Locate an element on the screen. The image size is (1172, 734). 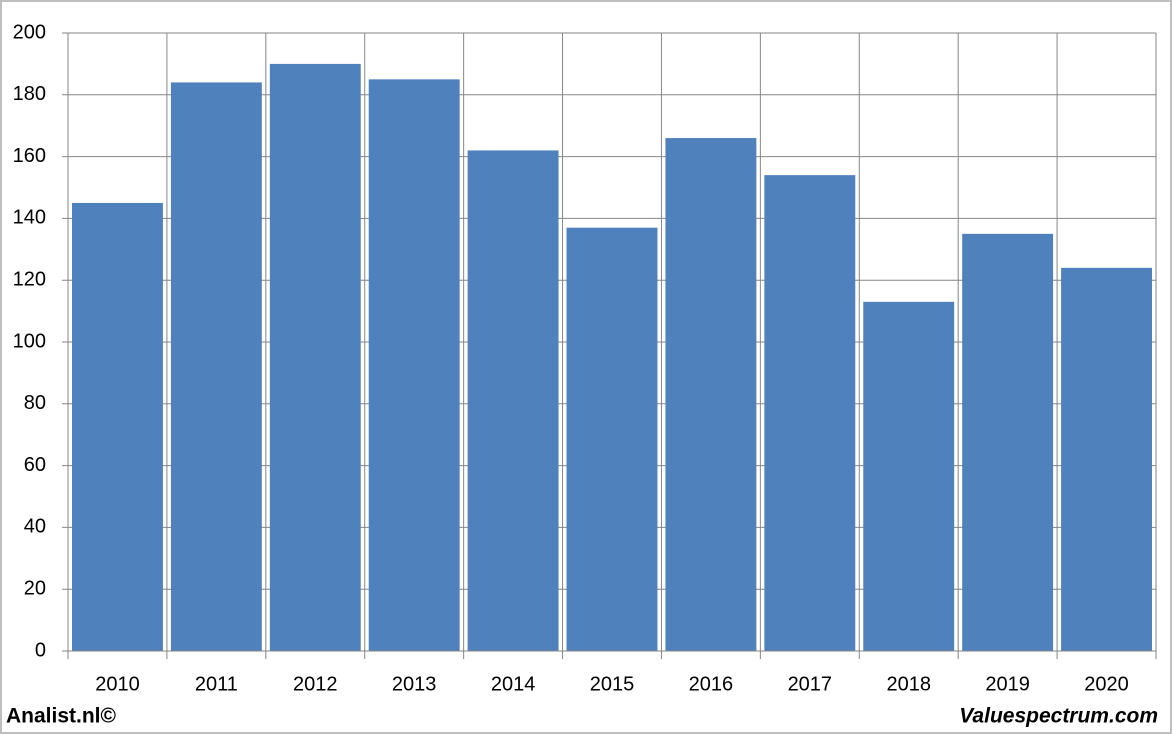
y-tick-label: 140 is located at coordinates (29, 218).